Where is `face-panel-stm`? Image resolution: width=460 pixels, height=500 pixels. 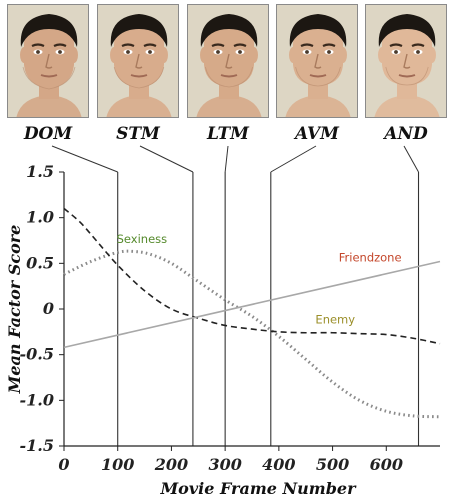 face-panel-stm is located at coordinates (138, 61).